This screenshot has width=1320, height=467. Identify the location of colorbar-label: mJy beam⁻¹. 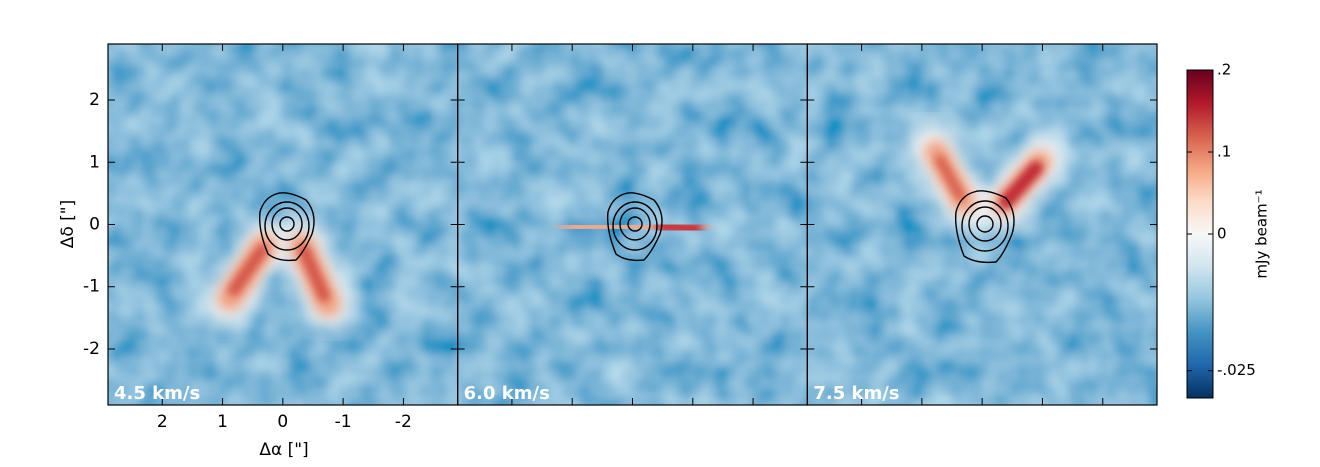
(1262, 233).